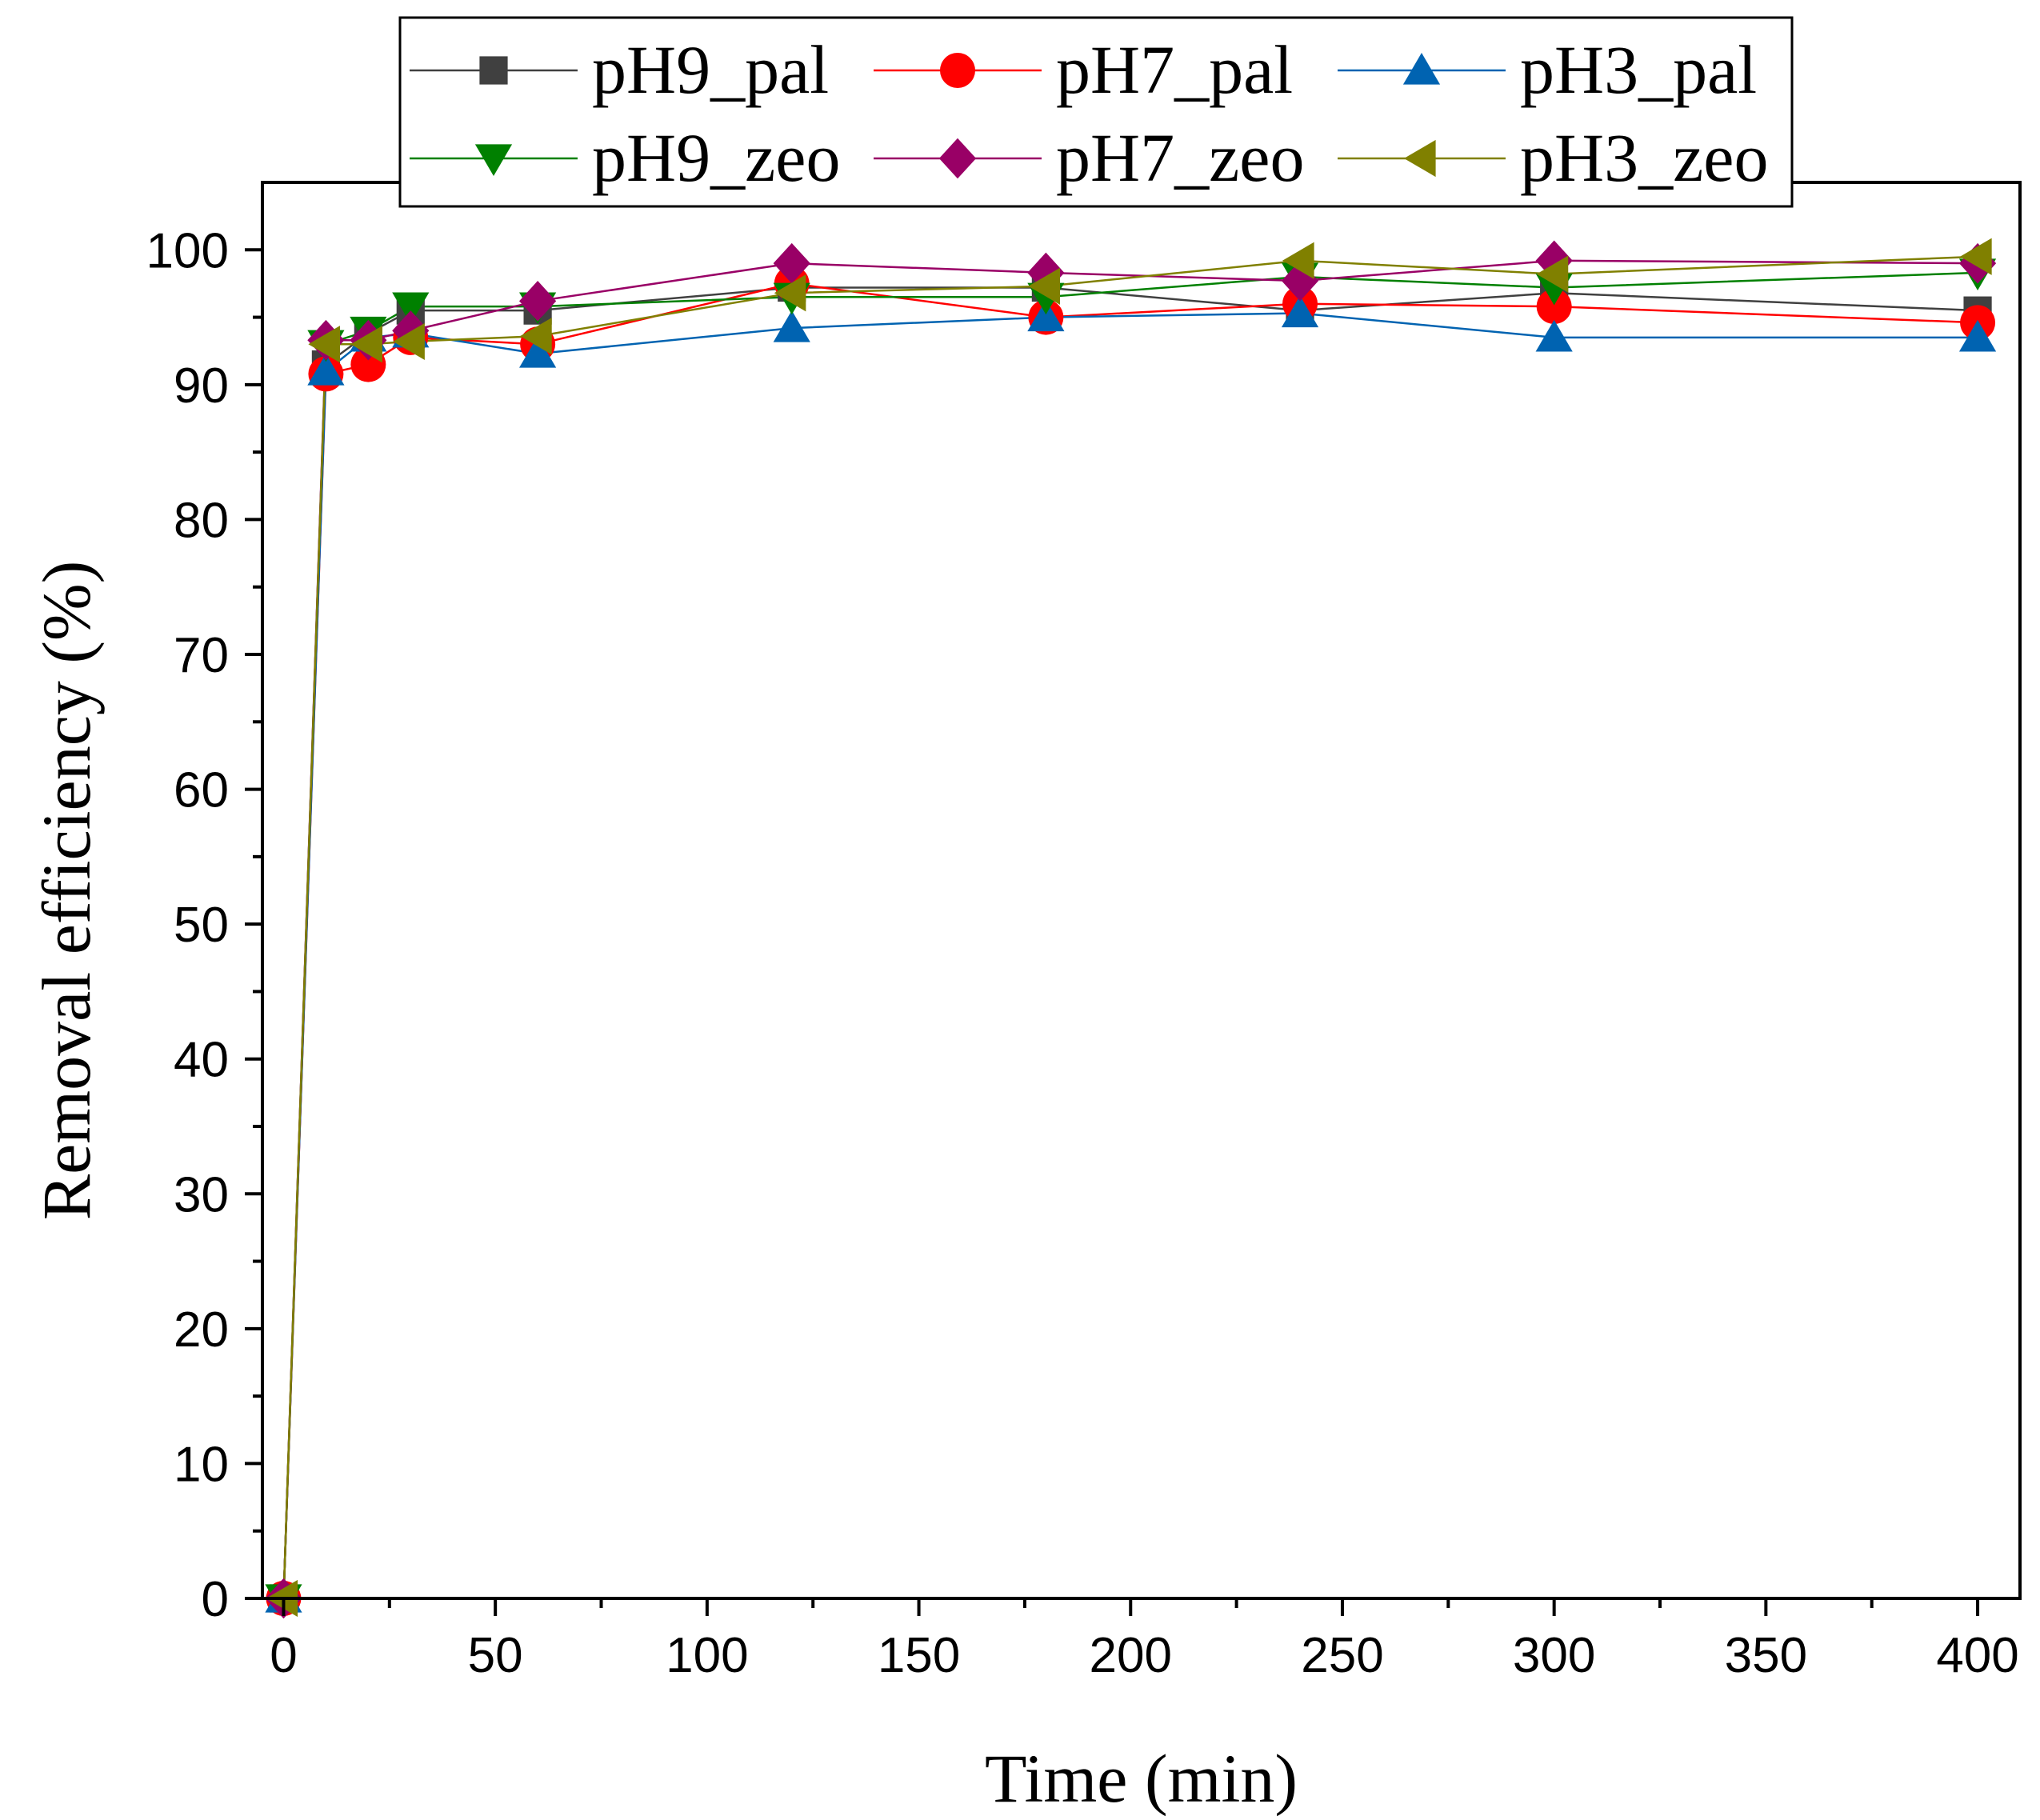  What do you see at coordinates (201, 790) in the screenshot?
I see `y-tick-label: 60` at bounding box center [201, 790].